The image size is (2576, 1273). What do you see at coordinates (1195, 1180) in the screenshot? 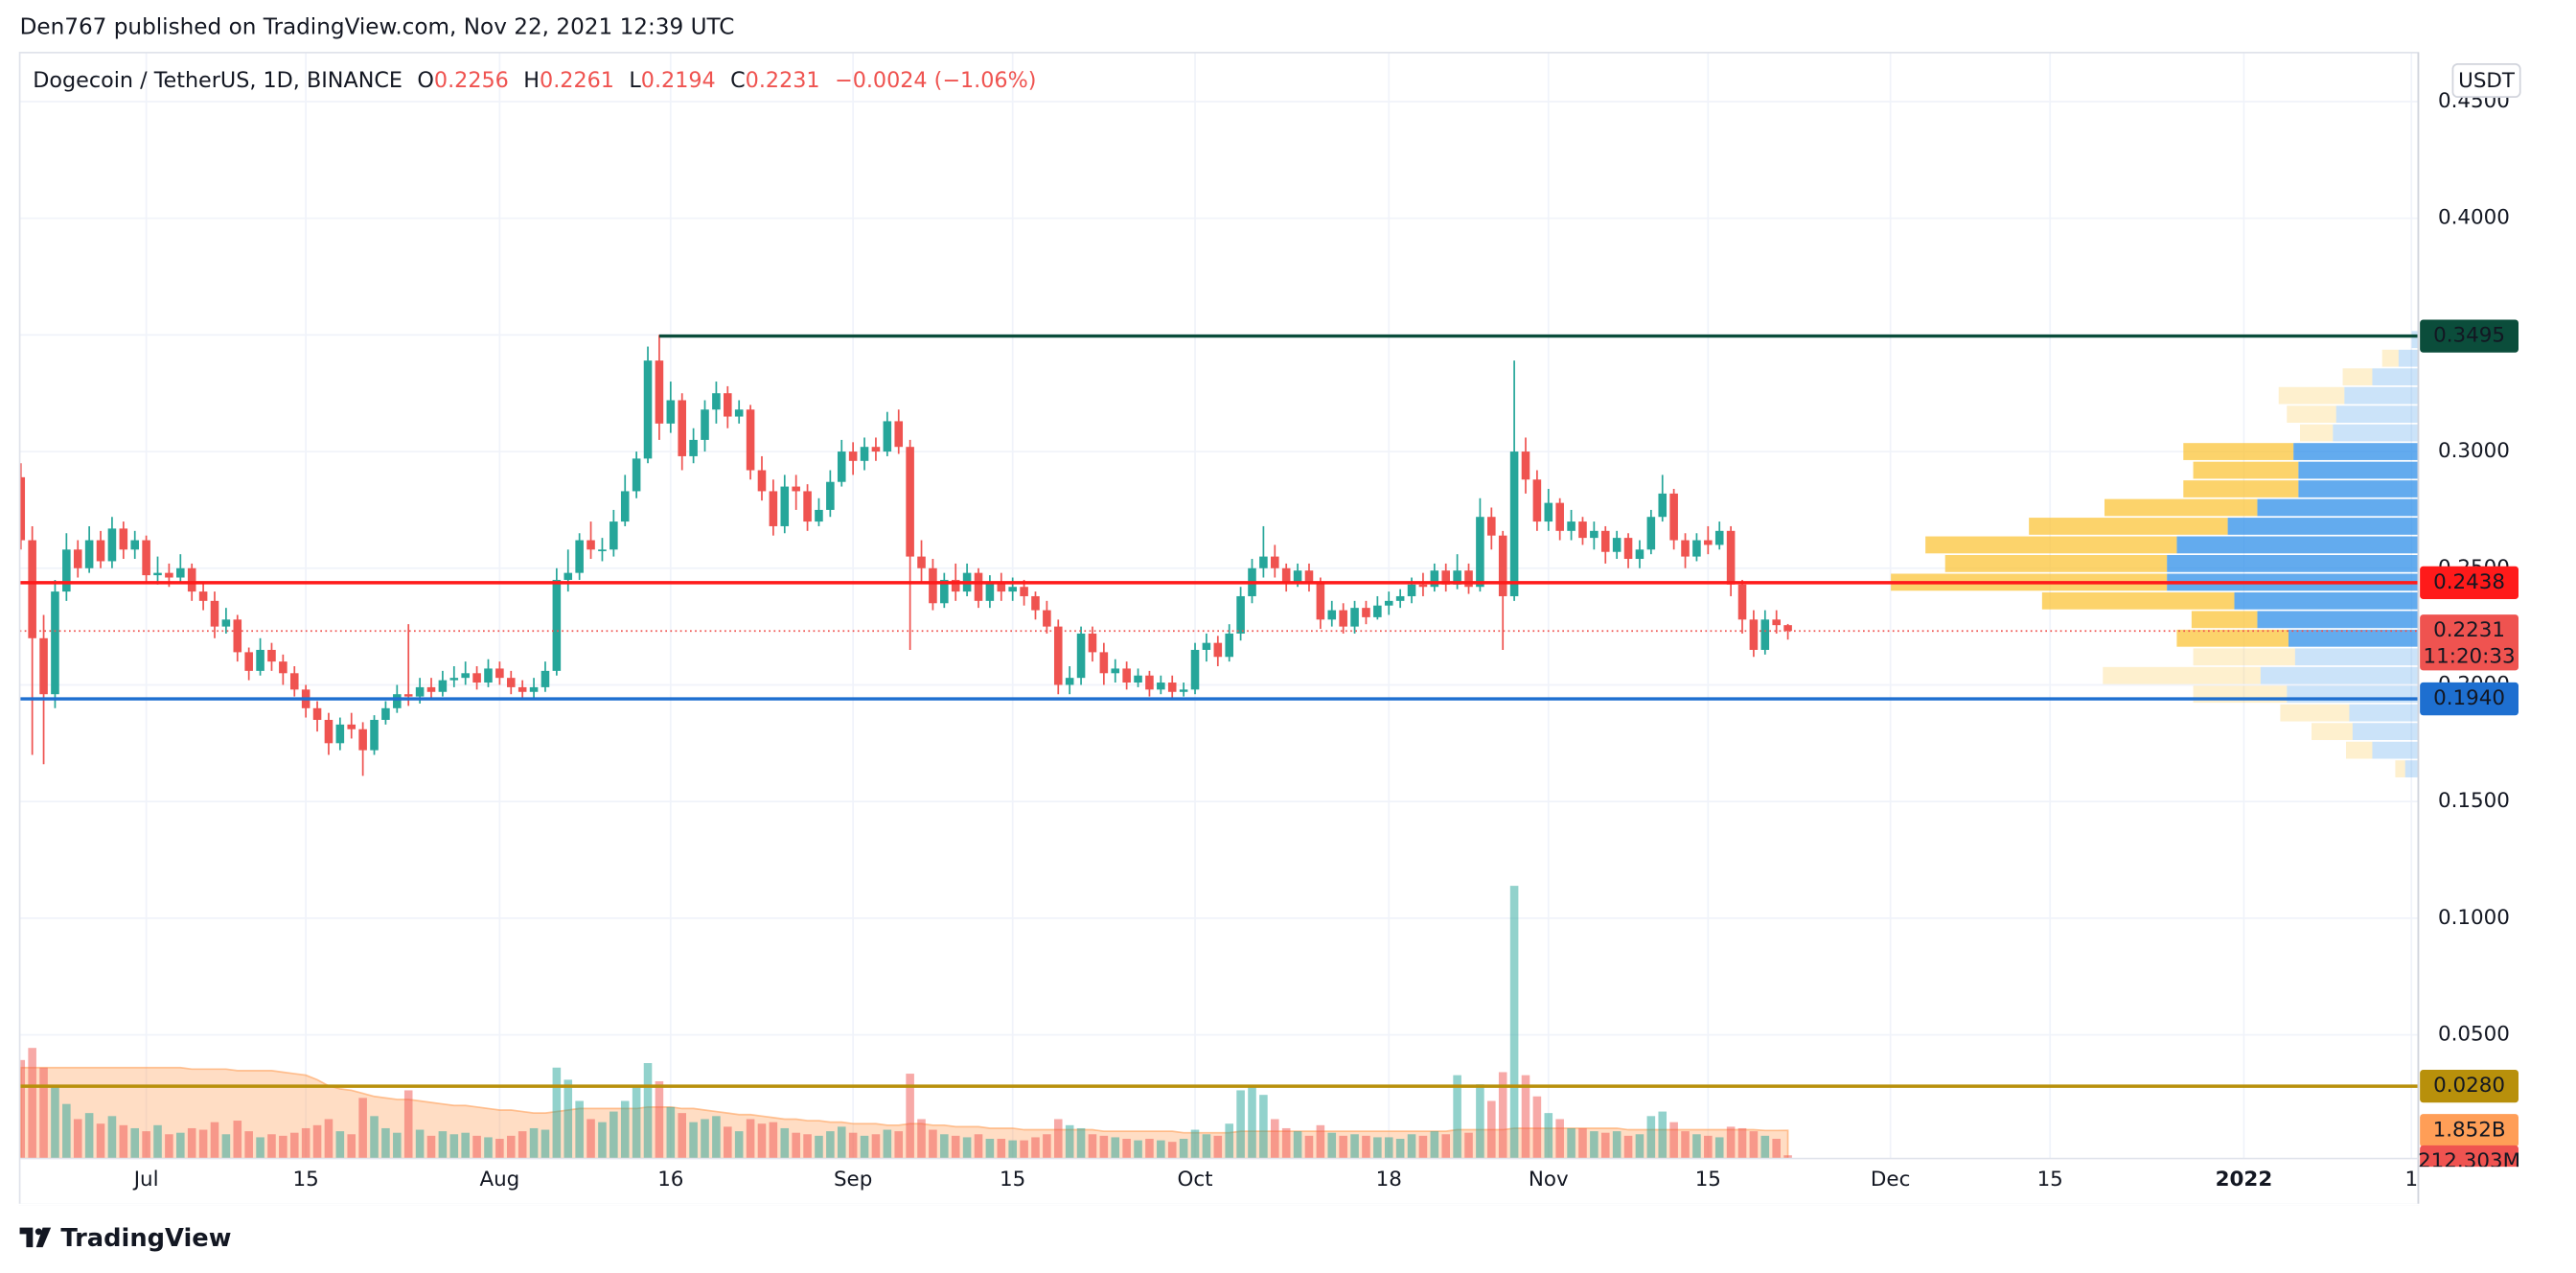
I see `x-tick-label: Oct` at bounding box center [1195, 1180].